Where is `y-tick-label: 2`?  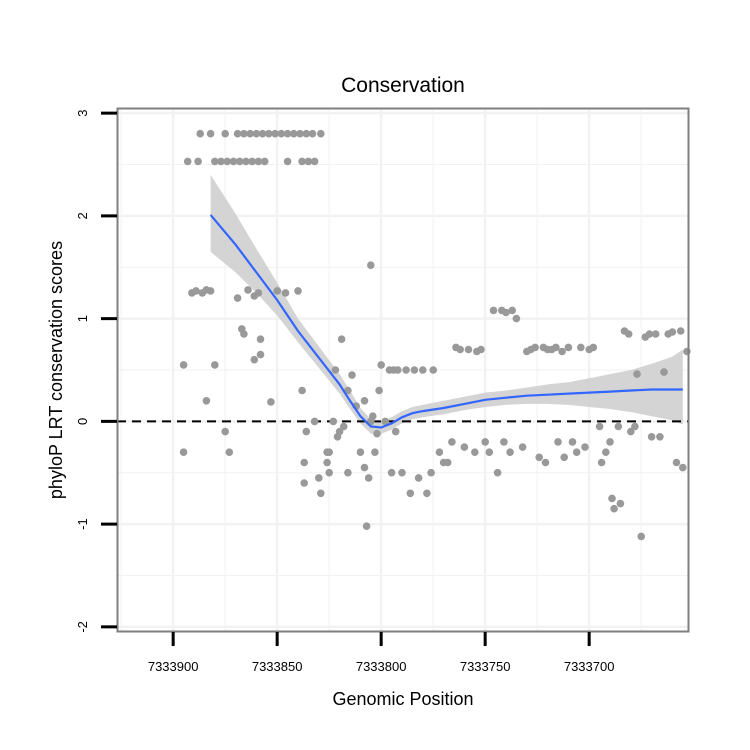
y-tick-label: 2 is located at coordinates (82, 215).